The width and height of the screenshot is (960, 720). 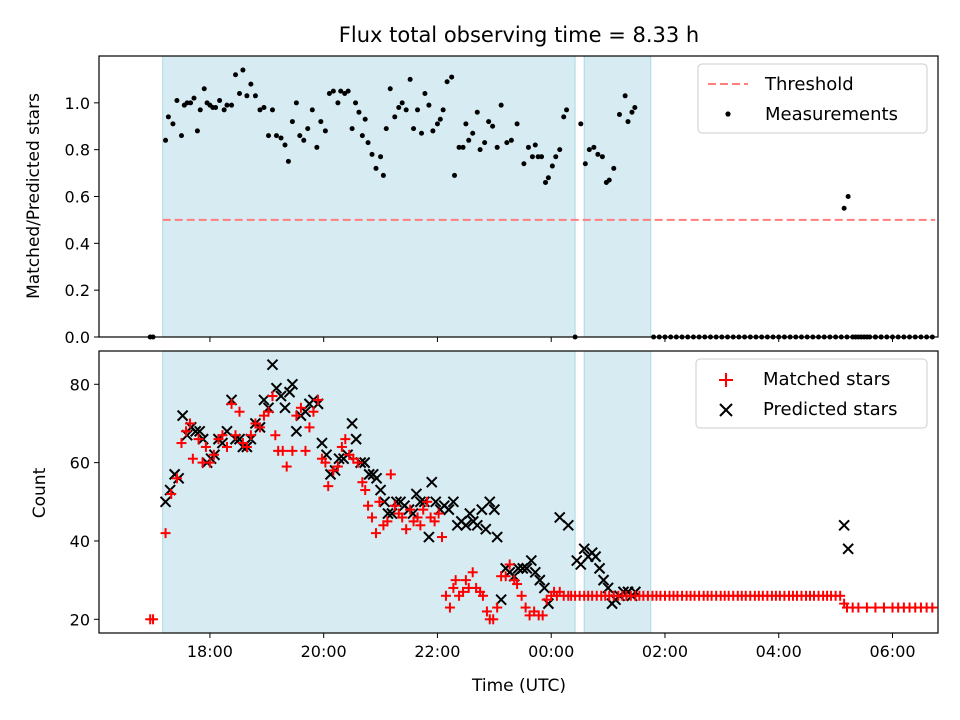 What do you see at coordinates (518, 686) in the screenshot?
I see `x-axis-label: Time (UTC)` at bounding box center [518, 686].